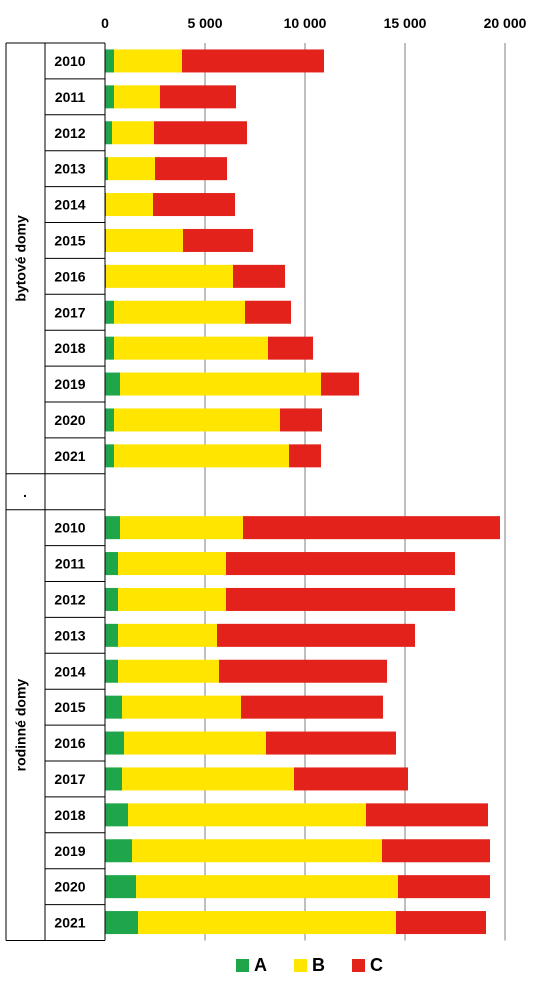  What do you see at coordinates (505, 23) in the screenshot?
I see `x-tick-label: 20 000` at bounding box center [505, 23].